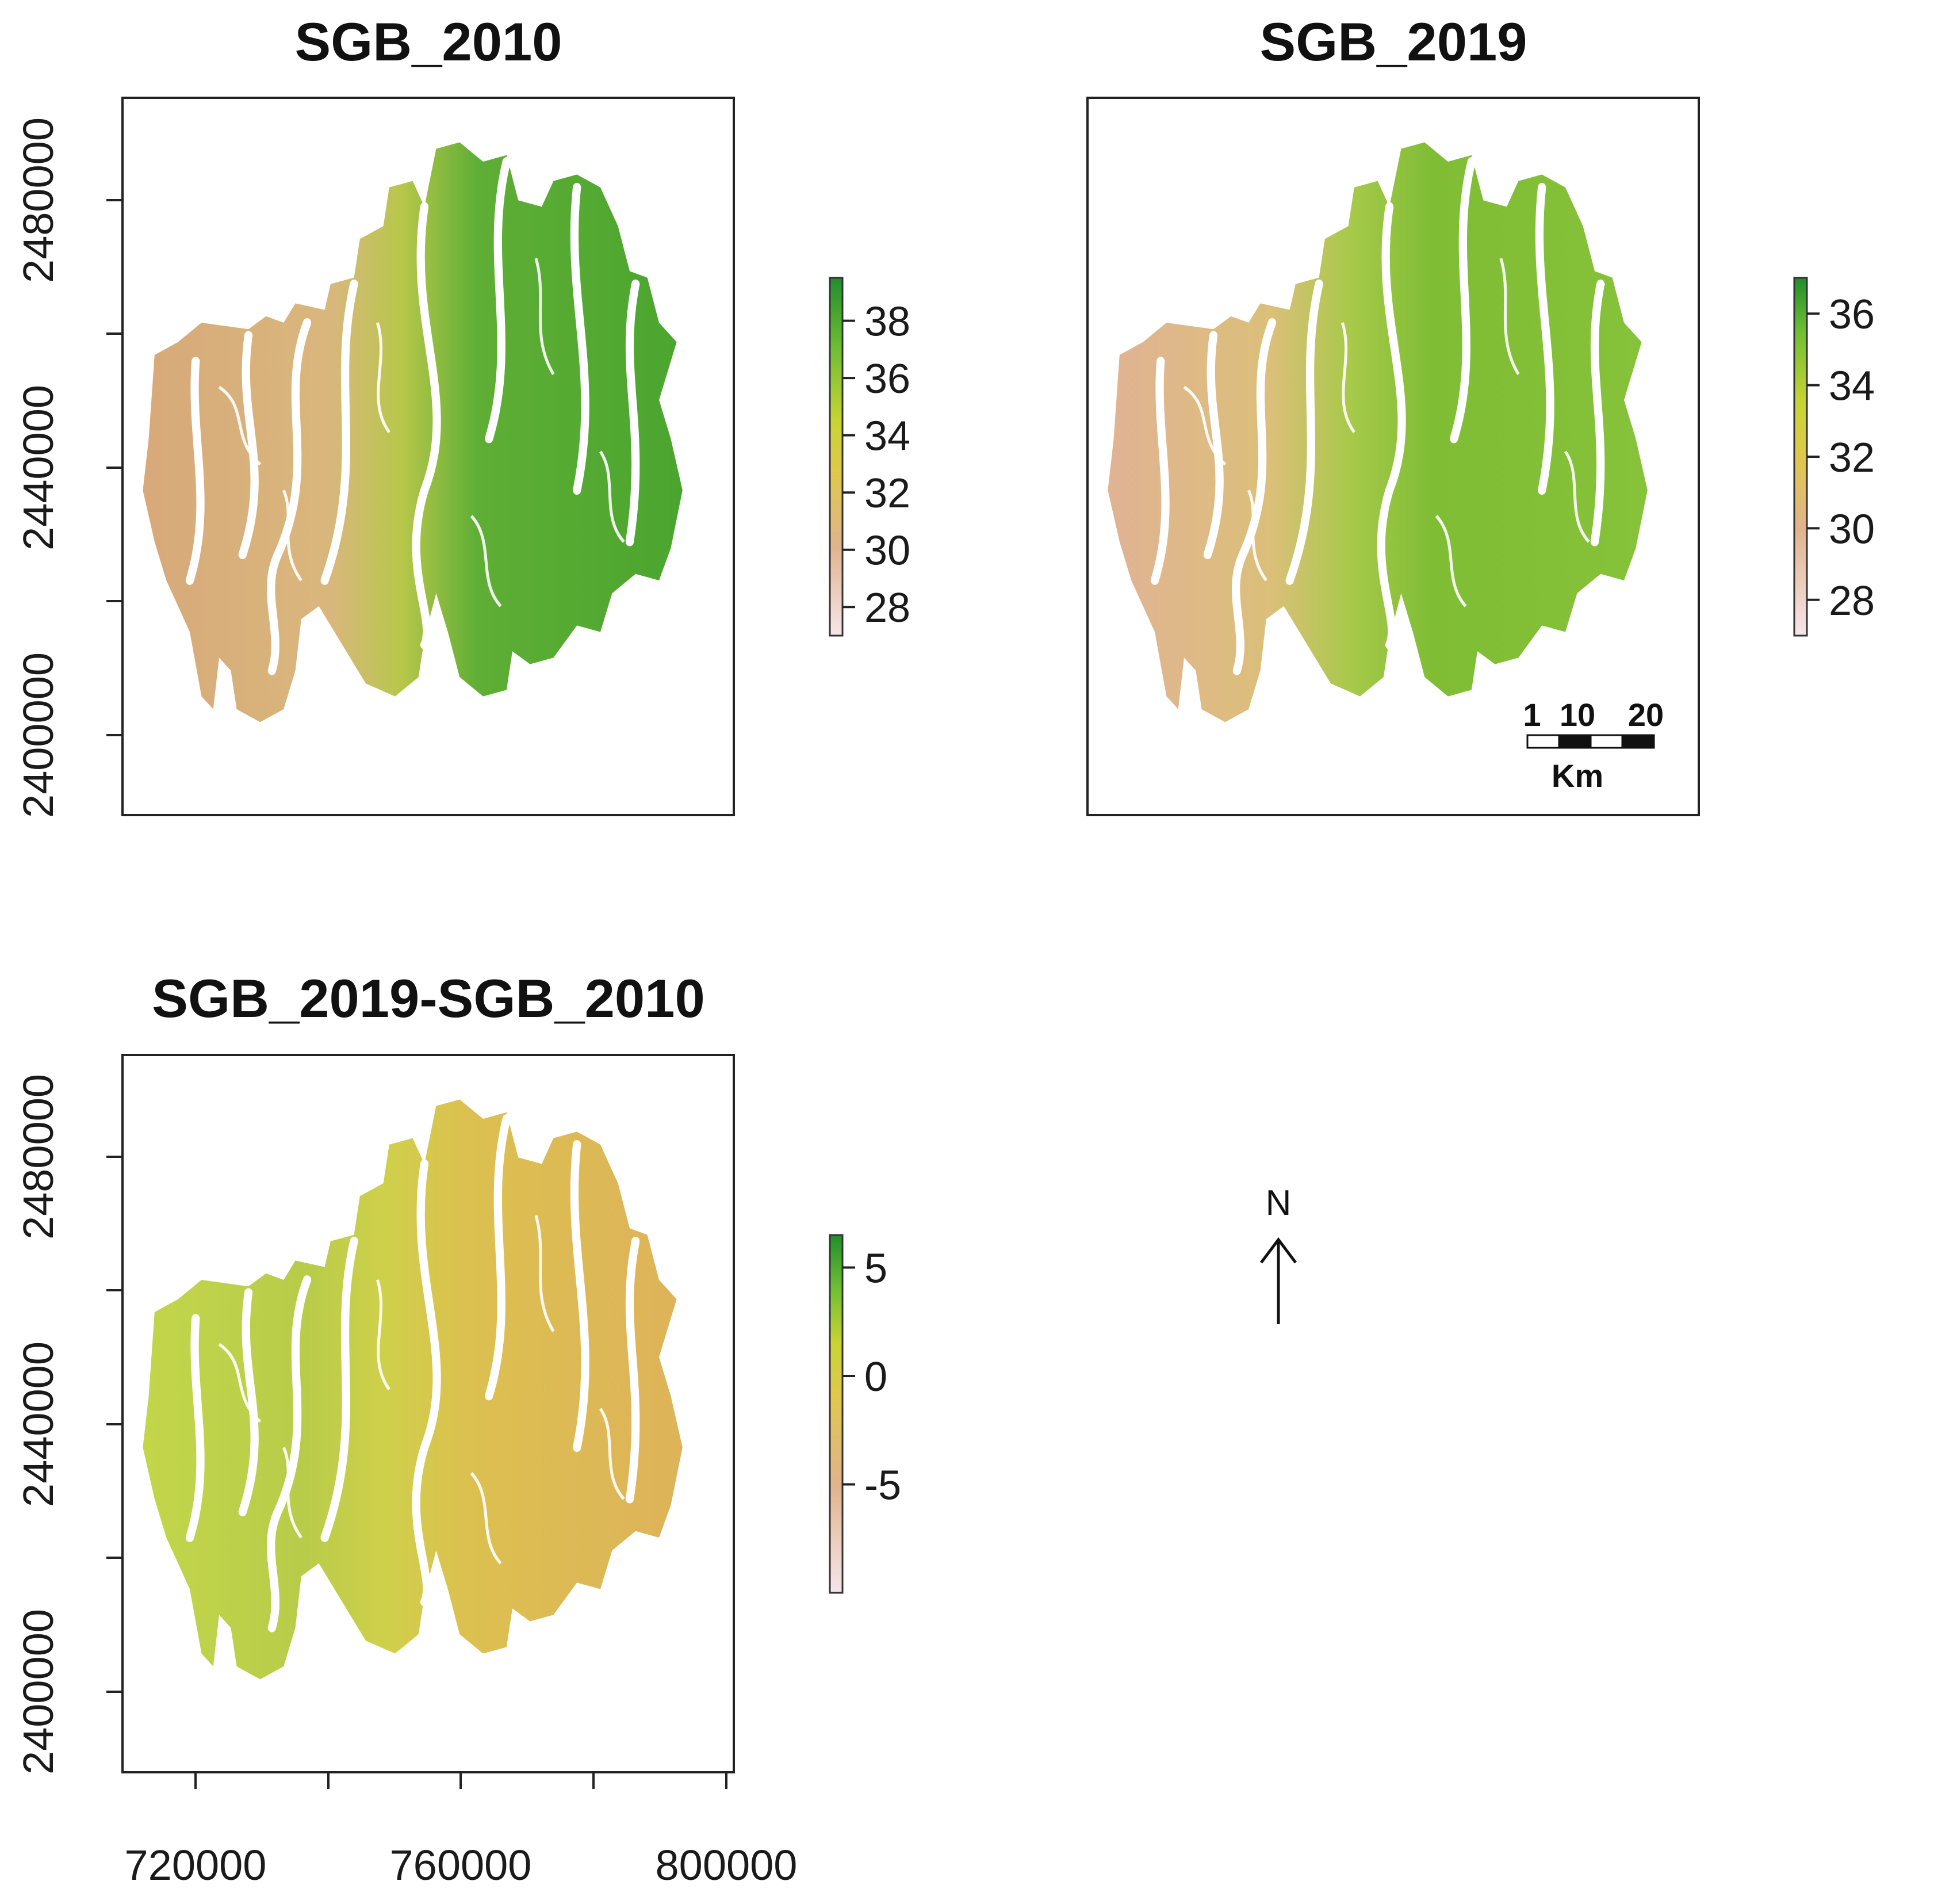  Describe the element at coordinates (462, 1830) in the screenshot. I see `x-axis-diff: 720000 760000 800000` at that location.